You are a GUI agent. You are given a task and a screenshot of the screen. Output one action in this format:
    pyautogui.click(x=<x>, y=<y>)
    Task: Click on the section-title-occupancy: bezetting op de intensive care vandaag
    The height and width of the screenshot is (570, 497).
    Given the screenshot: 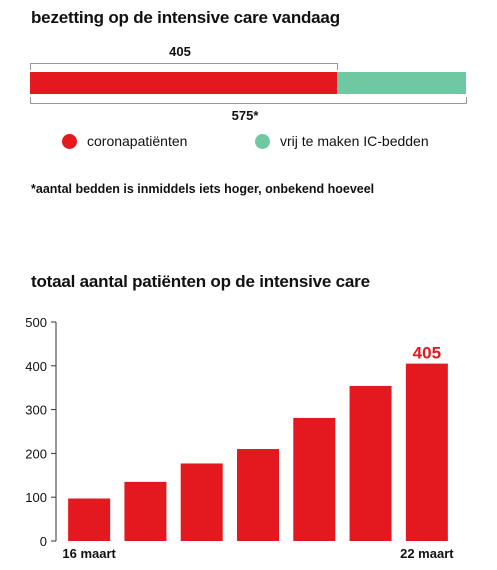 What is the action you would take?
    pyautogui.click(x=185, y=17)
    